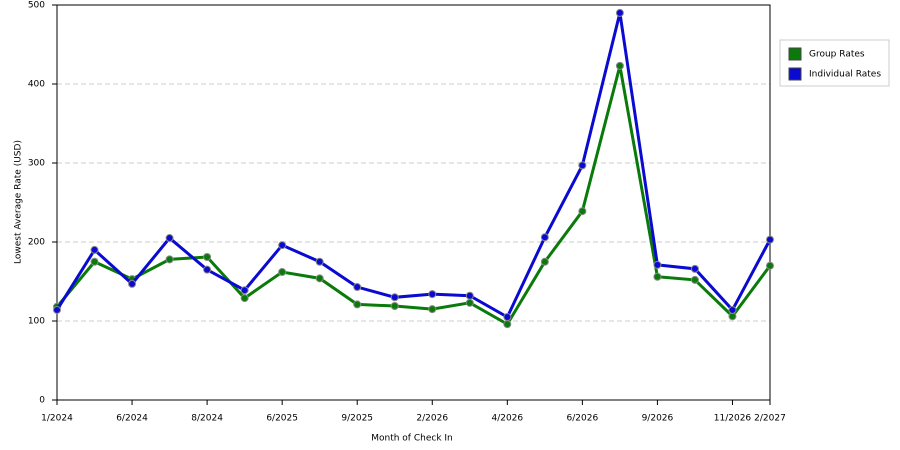  What do you see at coordinates (432, 419) in the screenshot?
I see `x-tick-label: 2/2026` at bounding box center [432, 419].